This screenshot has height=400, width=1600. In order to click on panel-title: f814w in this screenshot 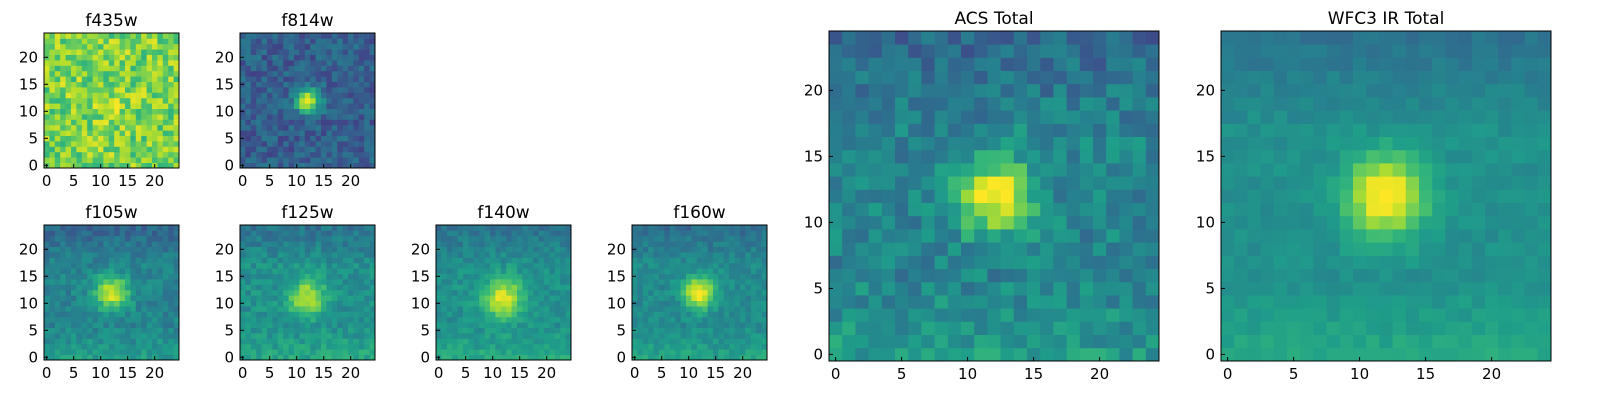, I will do `click(307, 21)`.